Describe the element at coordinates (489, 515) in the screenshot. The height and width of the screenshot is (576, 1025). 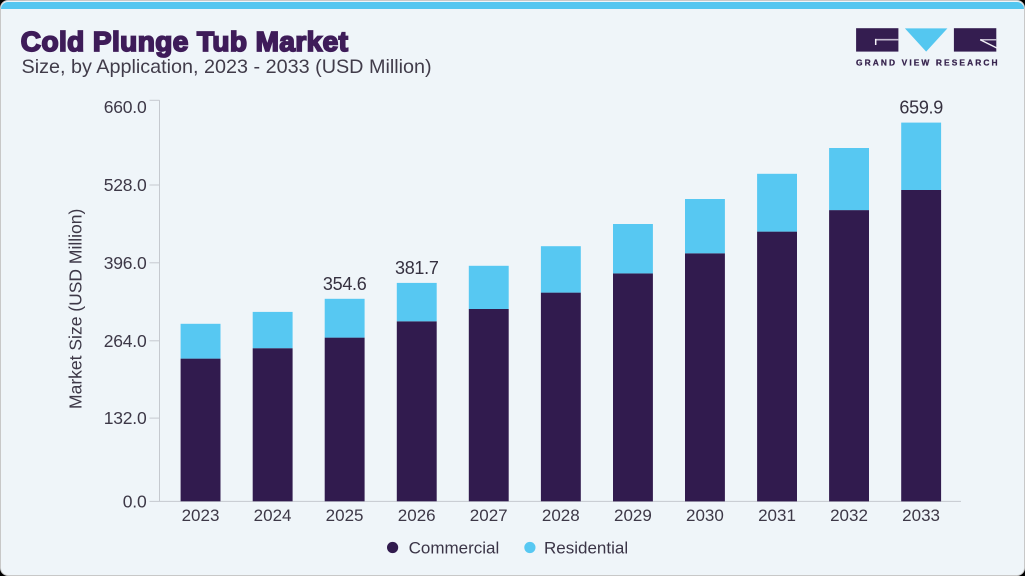
I see `svg-text: 2027` at that location.